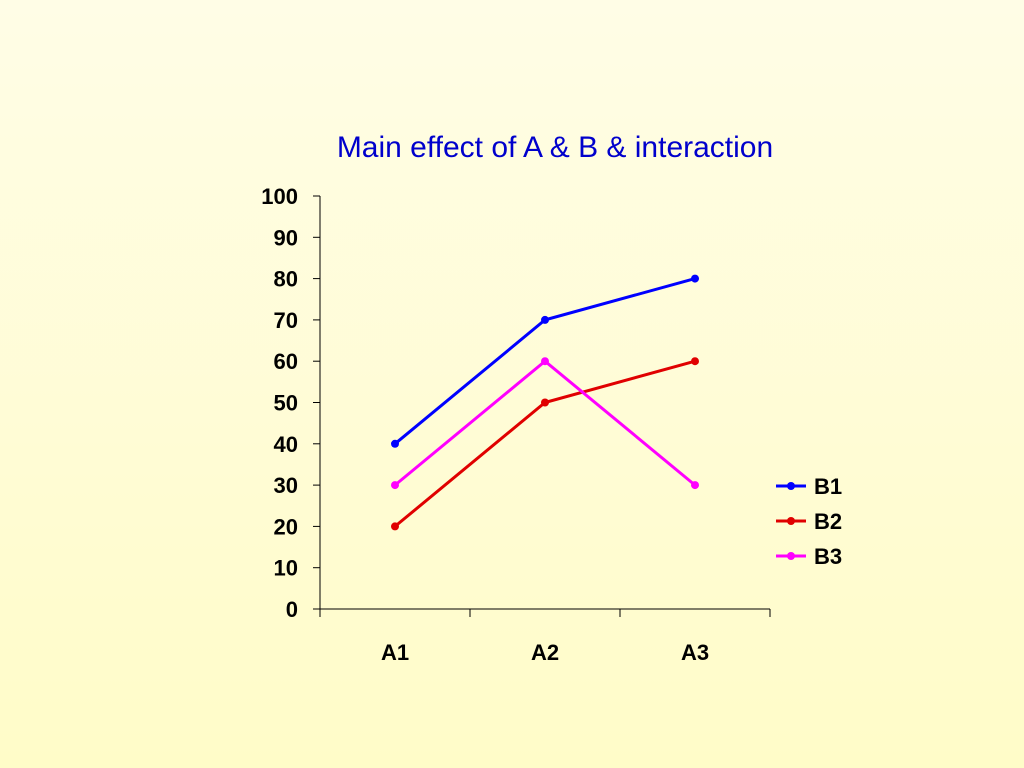  I want to click on y-tick-label: 80, so click(286, 279).